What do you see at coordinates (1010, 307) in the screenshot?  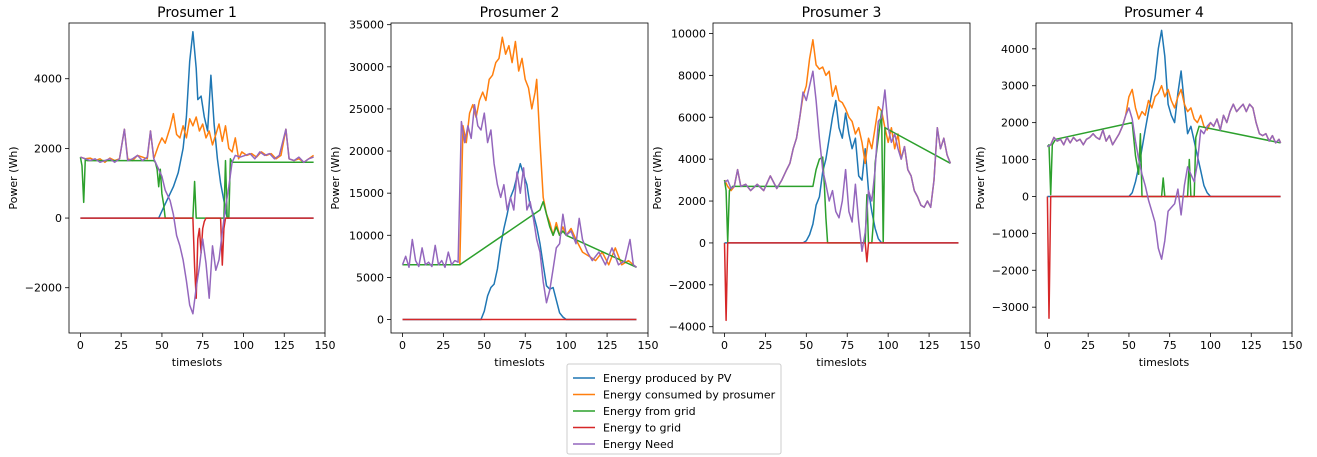 I see `y-tick-label: −3000` at bounding box center [1010, 307].